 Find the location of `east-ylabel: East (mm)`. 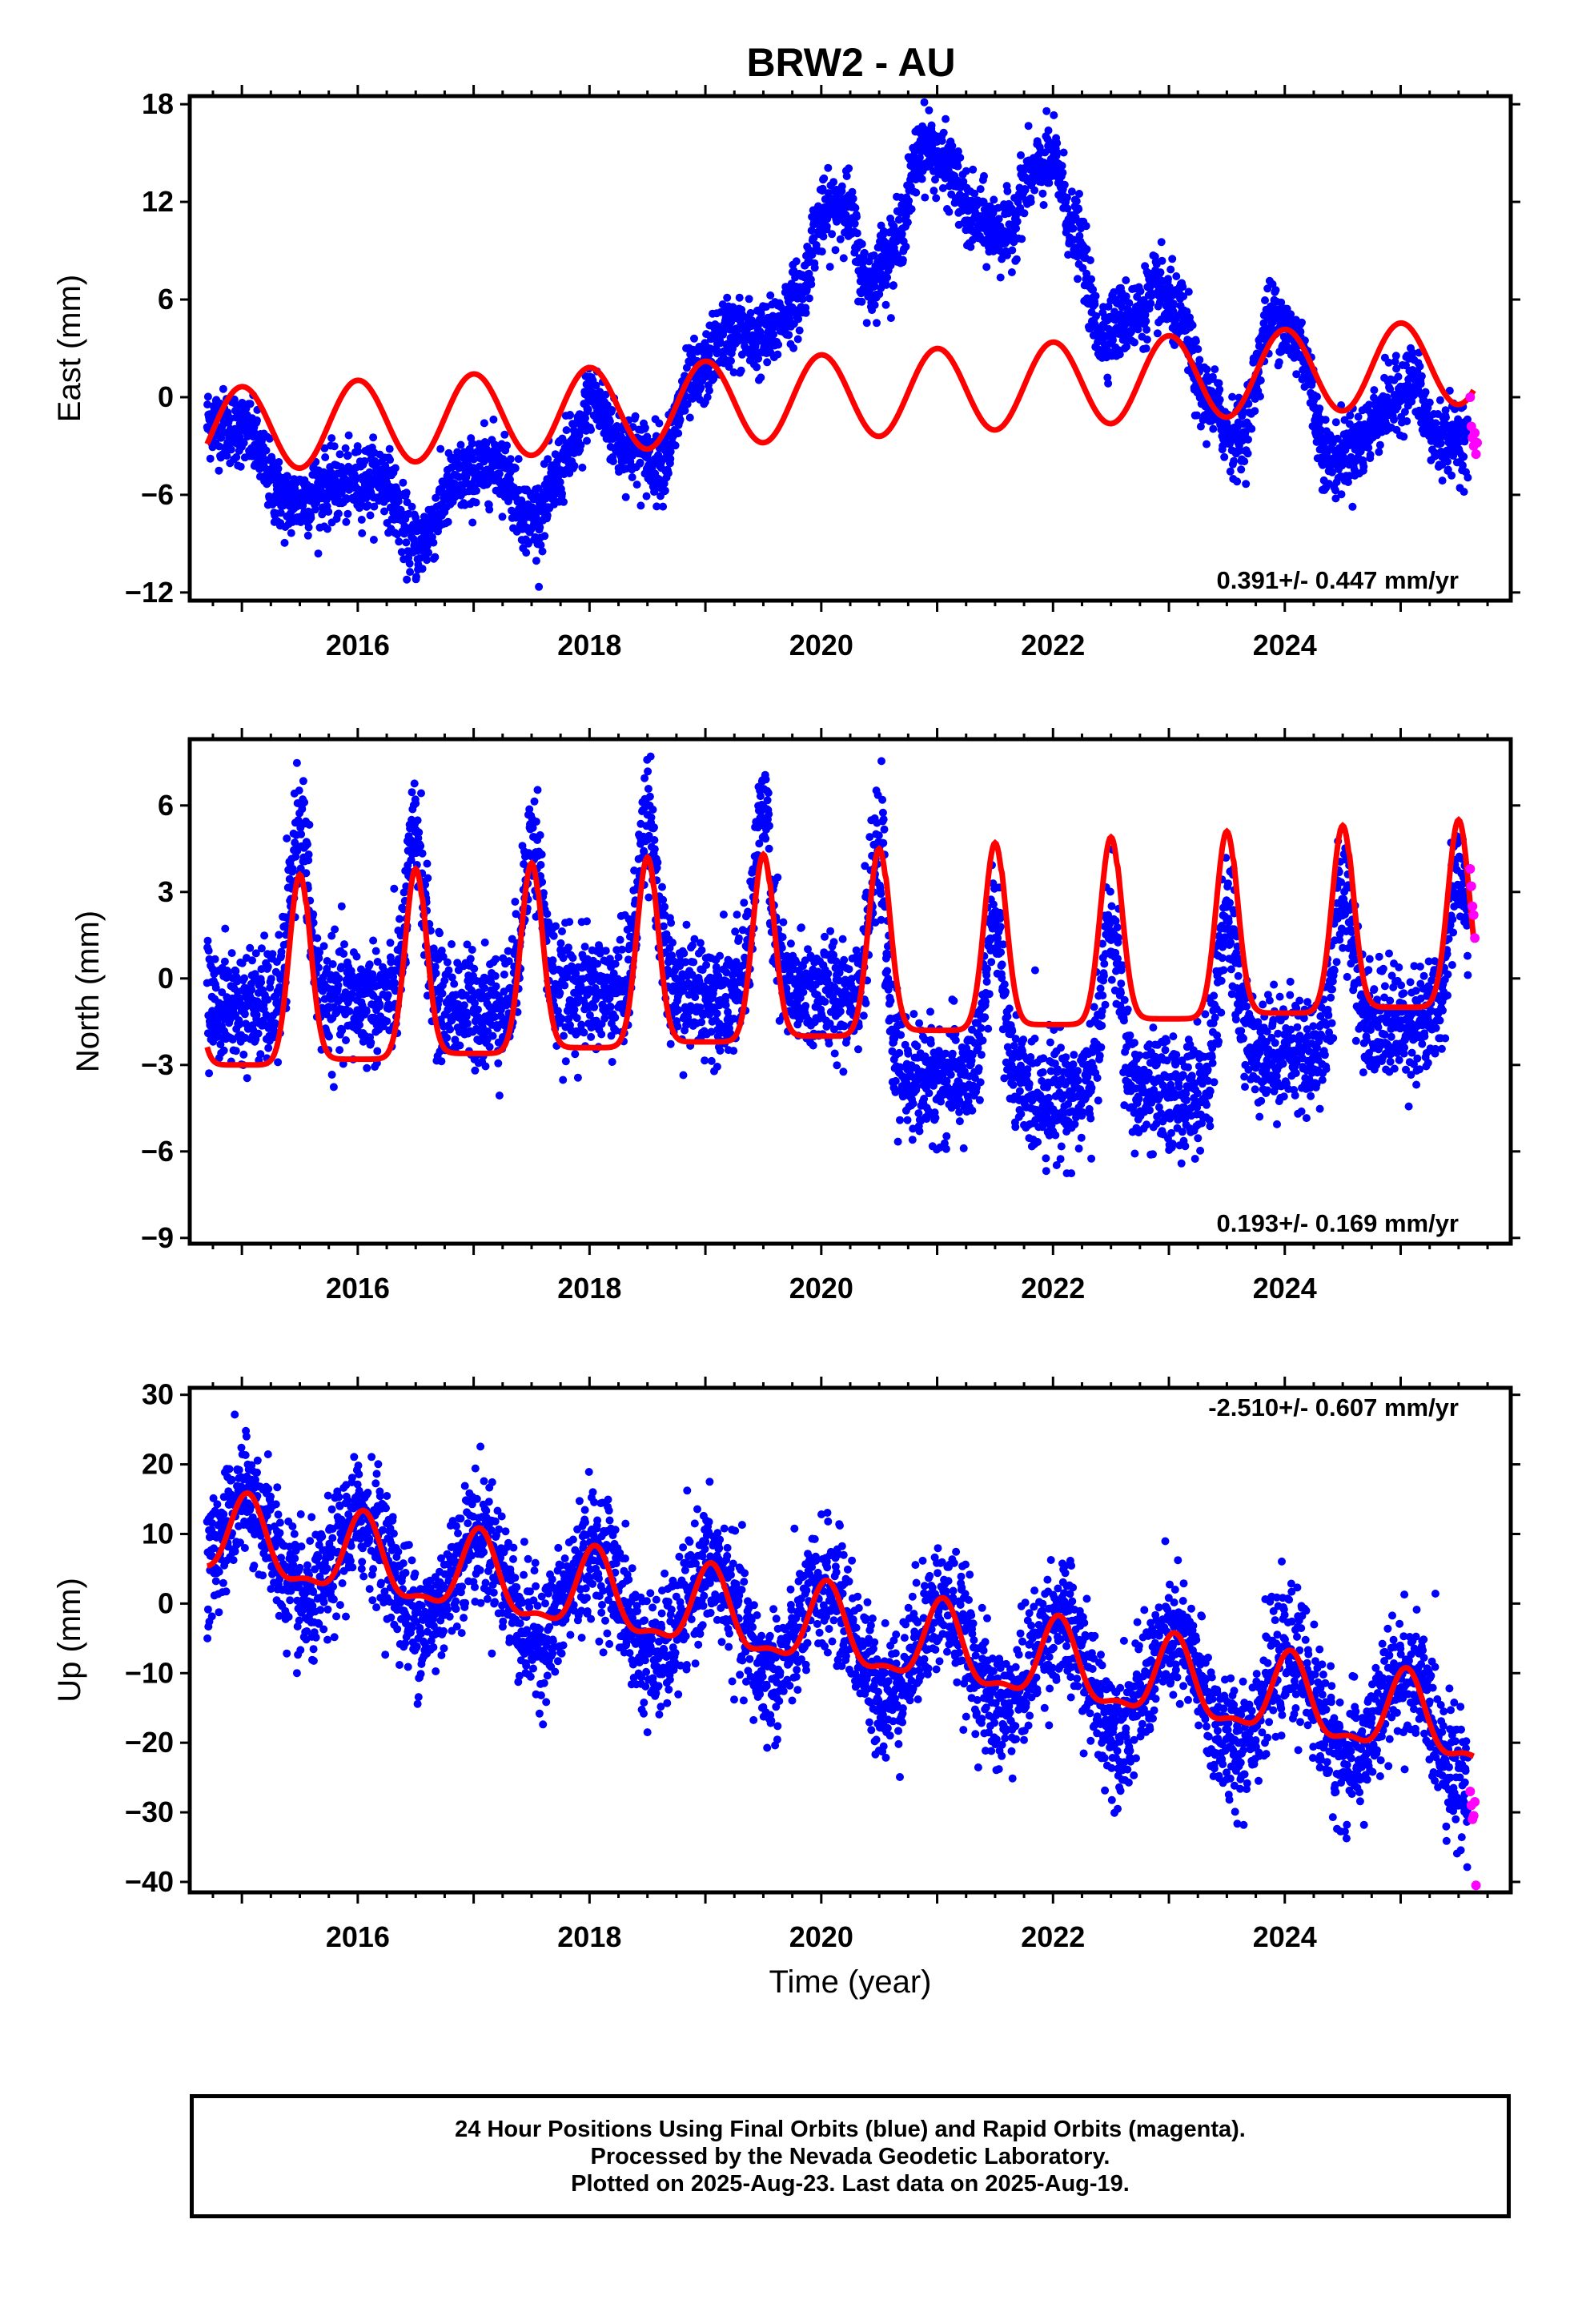

east-ylabel: East (mm) is located at coordinates (69, 348).